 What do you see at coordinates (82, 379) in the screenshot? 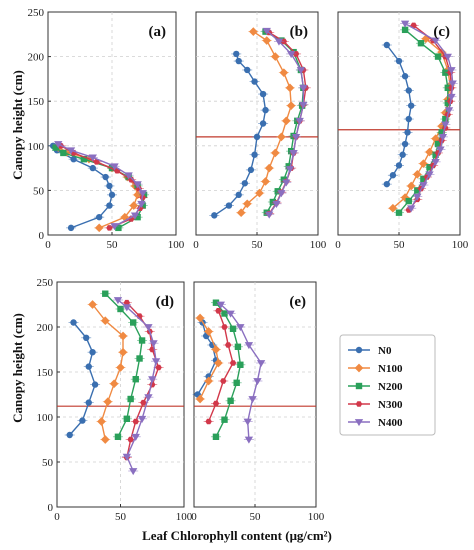
I see `series-n0` at bounding box center [82, 379].